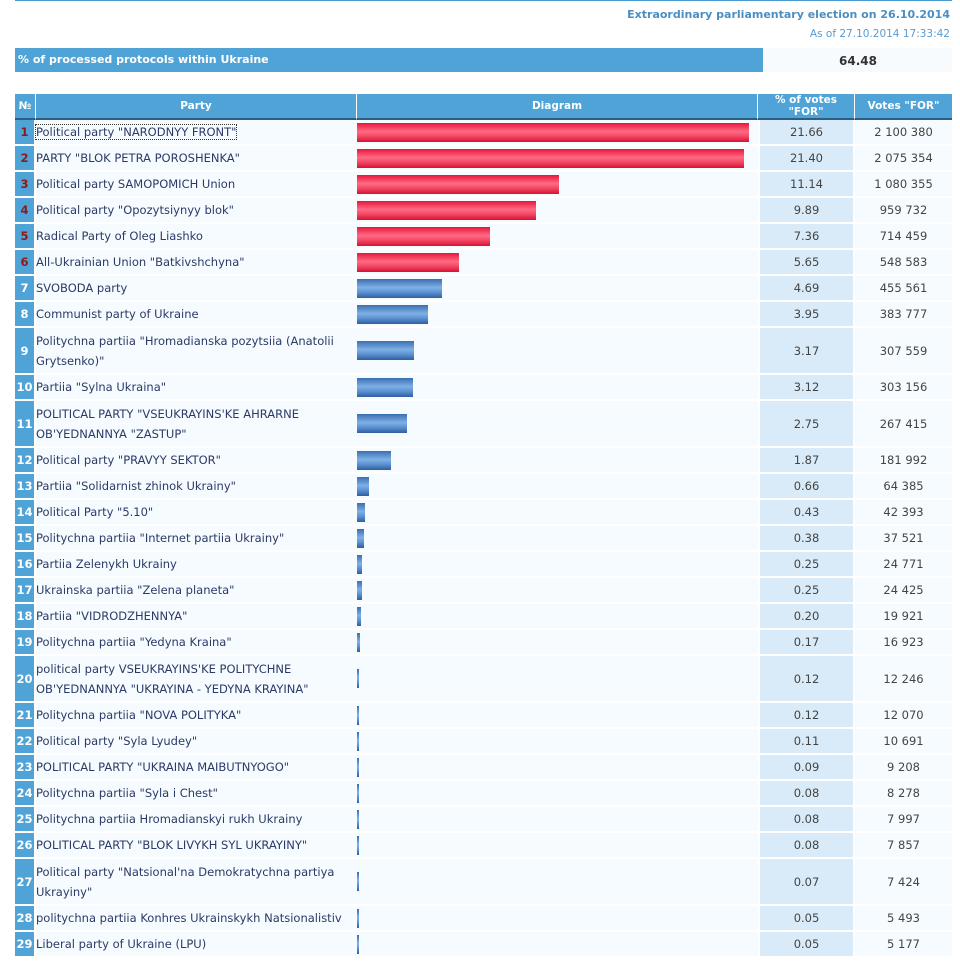 This screenshot has height=963, width=960. I want to click on processed-protocols-value: 64.48, so click(858, 60).